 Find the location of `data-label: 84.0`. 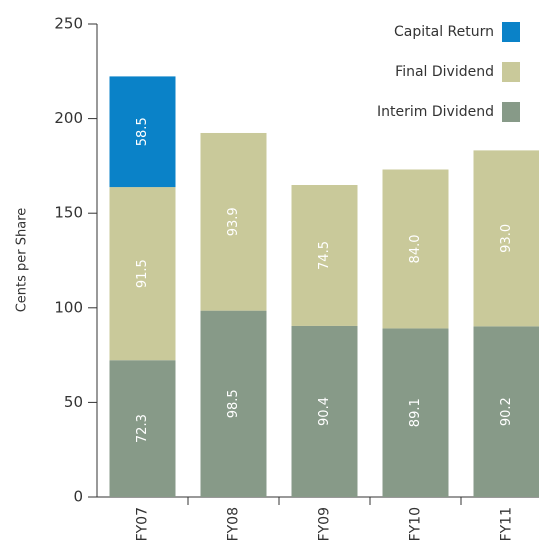

data-label: 84.0 is located at coordinates (415, 248).